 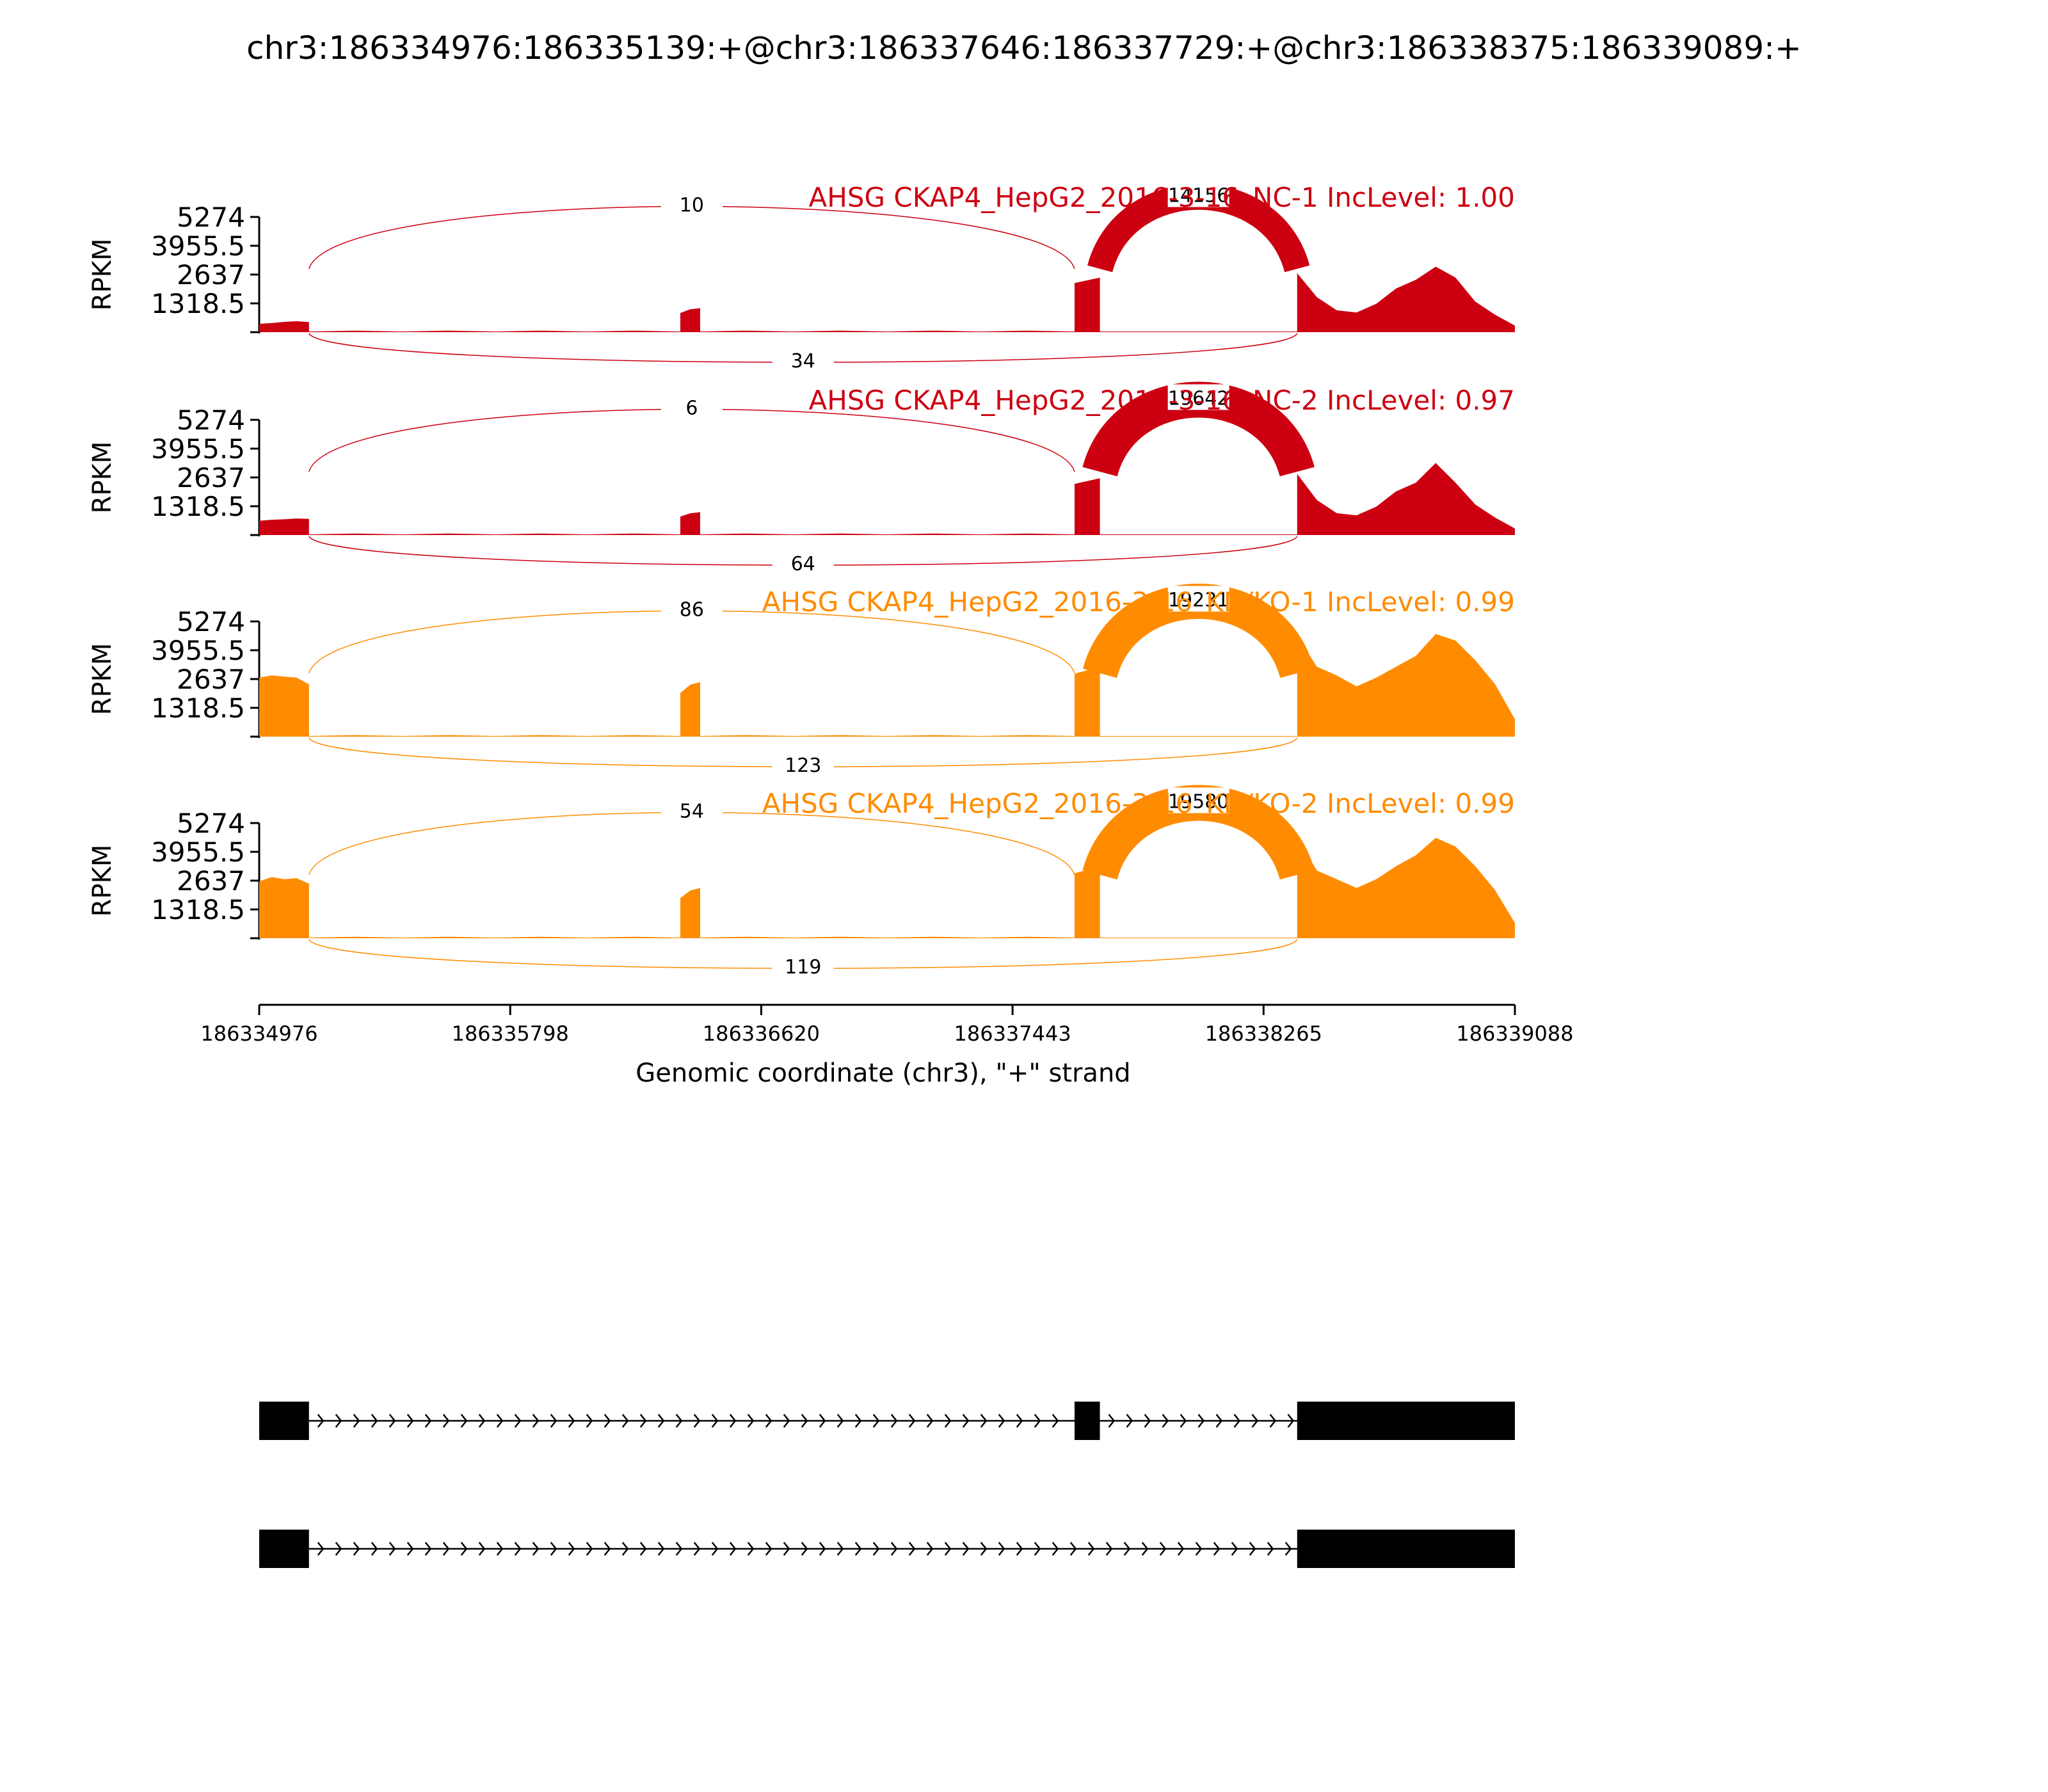 I want to click on x-tick-label: 186336620, so click(x=761, y=1033).